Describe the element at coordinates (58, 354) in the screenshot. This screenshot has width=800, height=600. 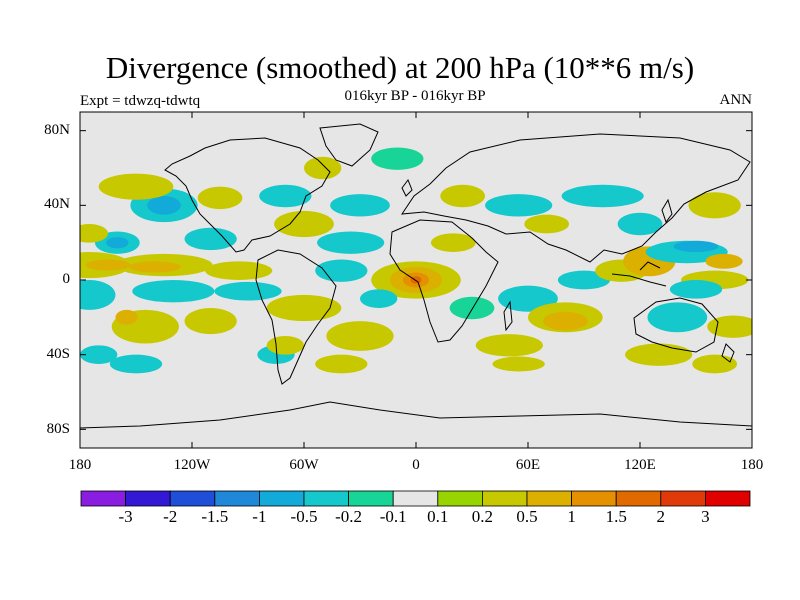
I see `ytick-40s: 40S` at that location.